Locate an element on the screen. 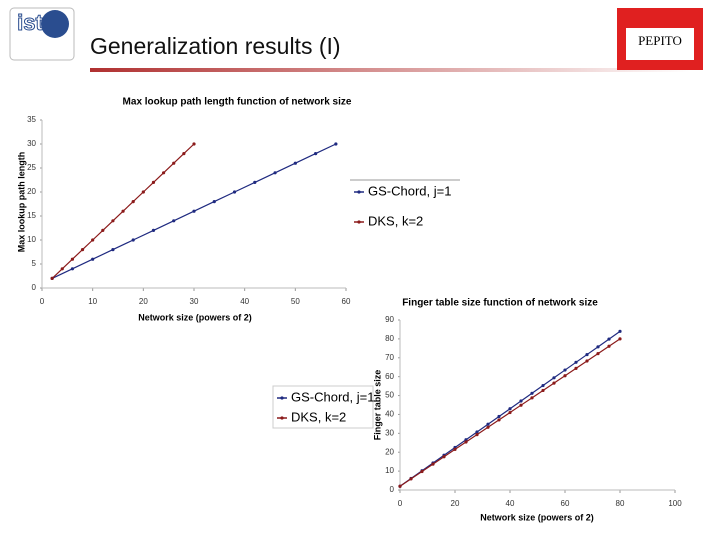 The width and height of the screenshot is (720, 540). y-tick-label: 90 is located at coordinates (389, 319).